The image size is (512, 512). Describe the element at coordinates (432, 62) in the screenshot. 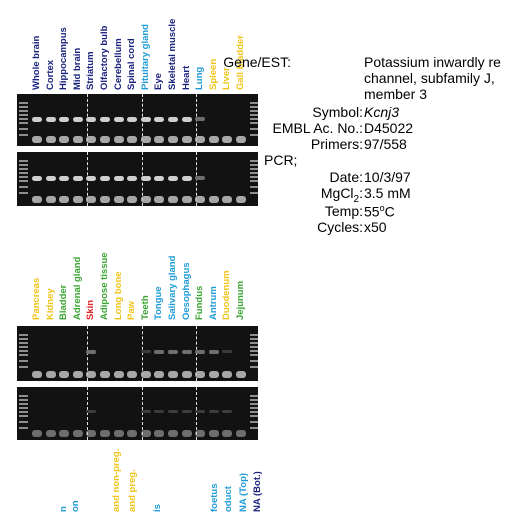

I see `gene-name-line-1: Potassium inwardly re` at that location.